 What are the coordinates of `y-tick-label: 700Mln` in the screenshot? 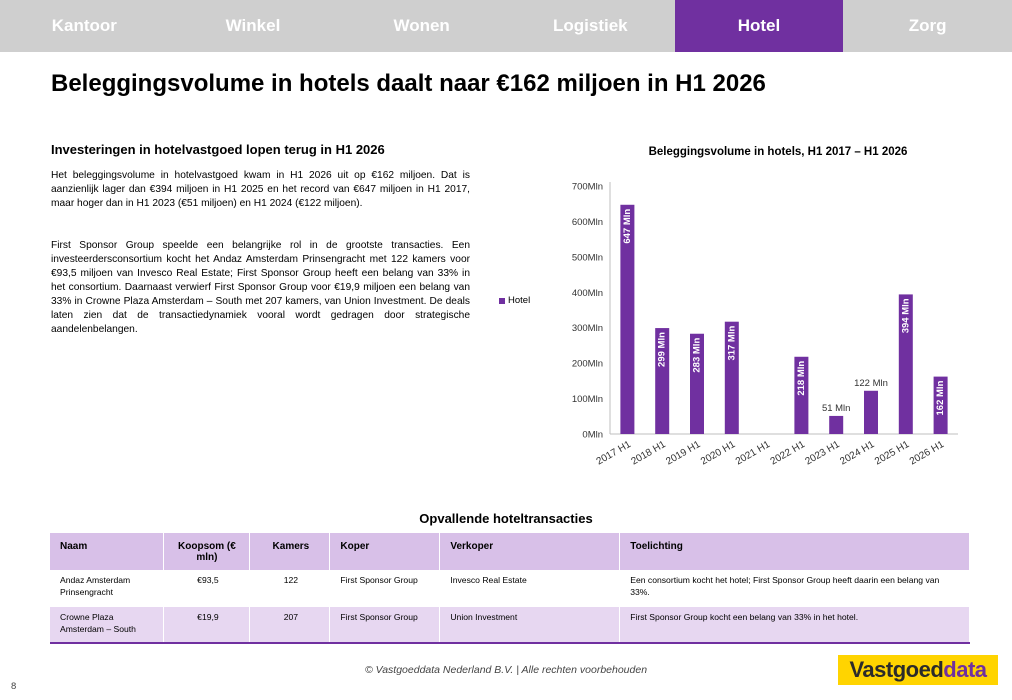 It's located at (587, 187).